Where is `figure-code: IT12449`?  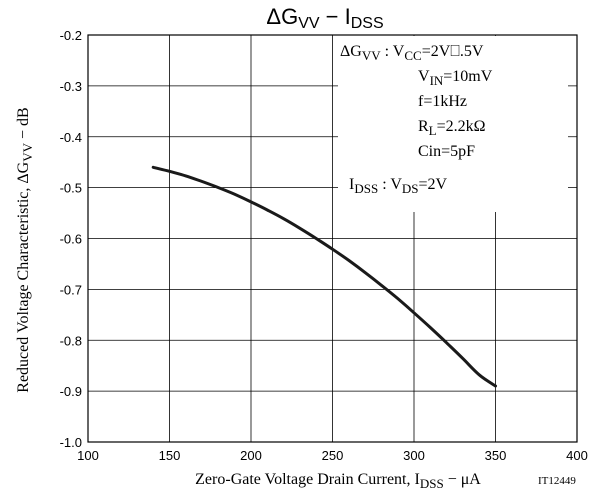 figure-code: IT12449 is located at coordinates (557, 481).